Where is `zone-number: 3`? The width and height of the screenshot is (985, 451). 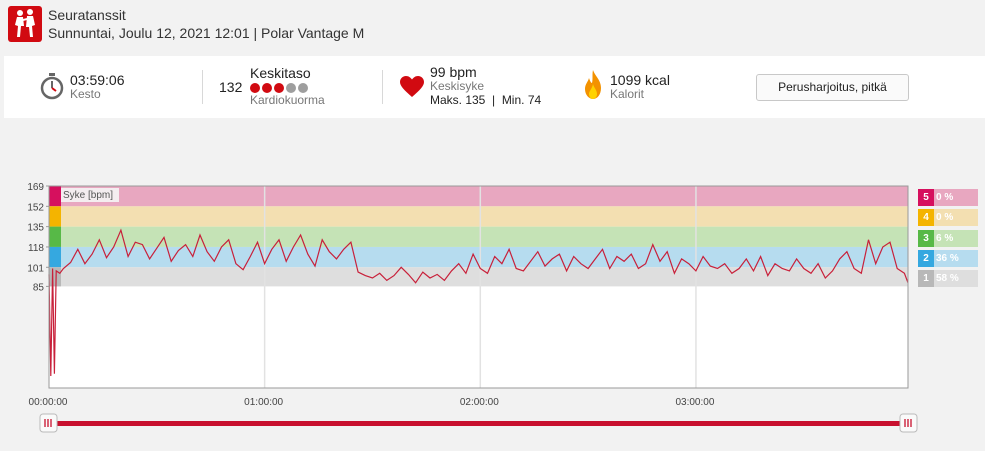
zone-number: 3 is located at coordinates (926, 238).